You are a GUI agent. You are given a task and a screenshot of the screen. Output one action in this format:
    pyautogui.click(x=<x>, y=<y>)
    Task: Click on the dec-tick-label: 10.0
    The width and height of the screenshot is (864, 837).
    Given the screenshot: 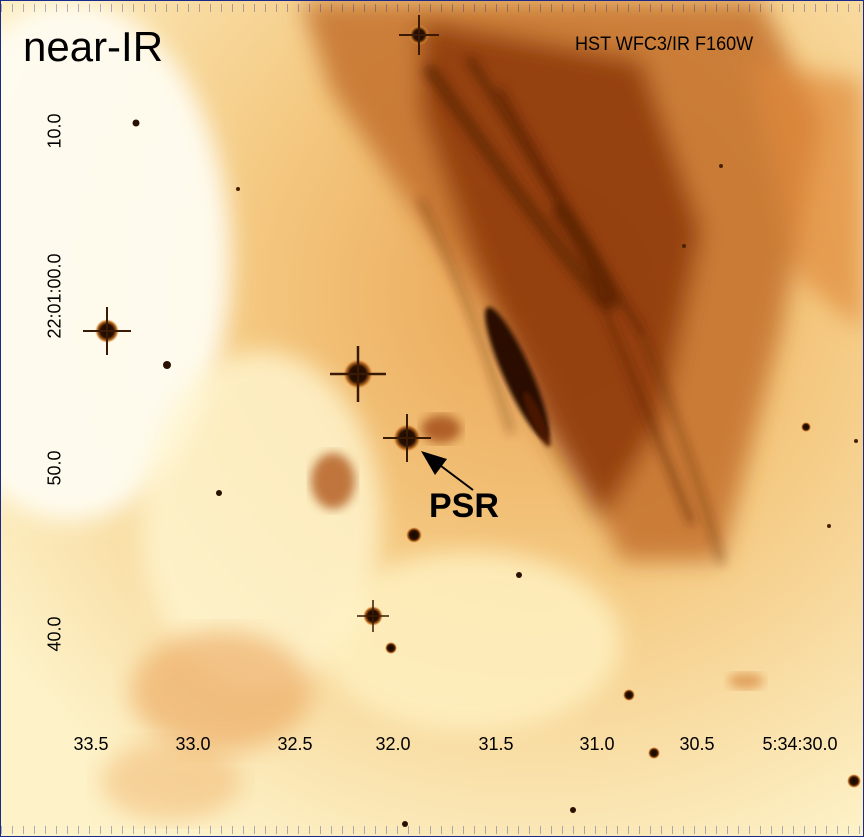 What is the action you would take?
    pyautogui.click(x=54, y=131)
    